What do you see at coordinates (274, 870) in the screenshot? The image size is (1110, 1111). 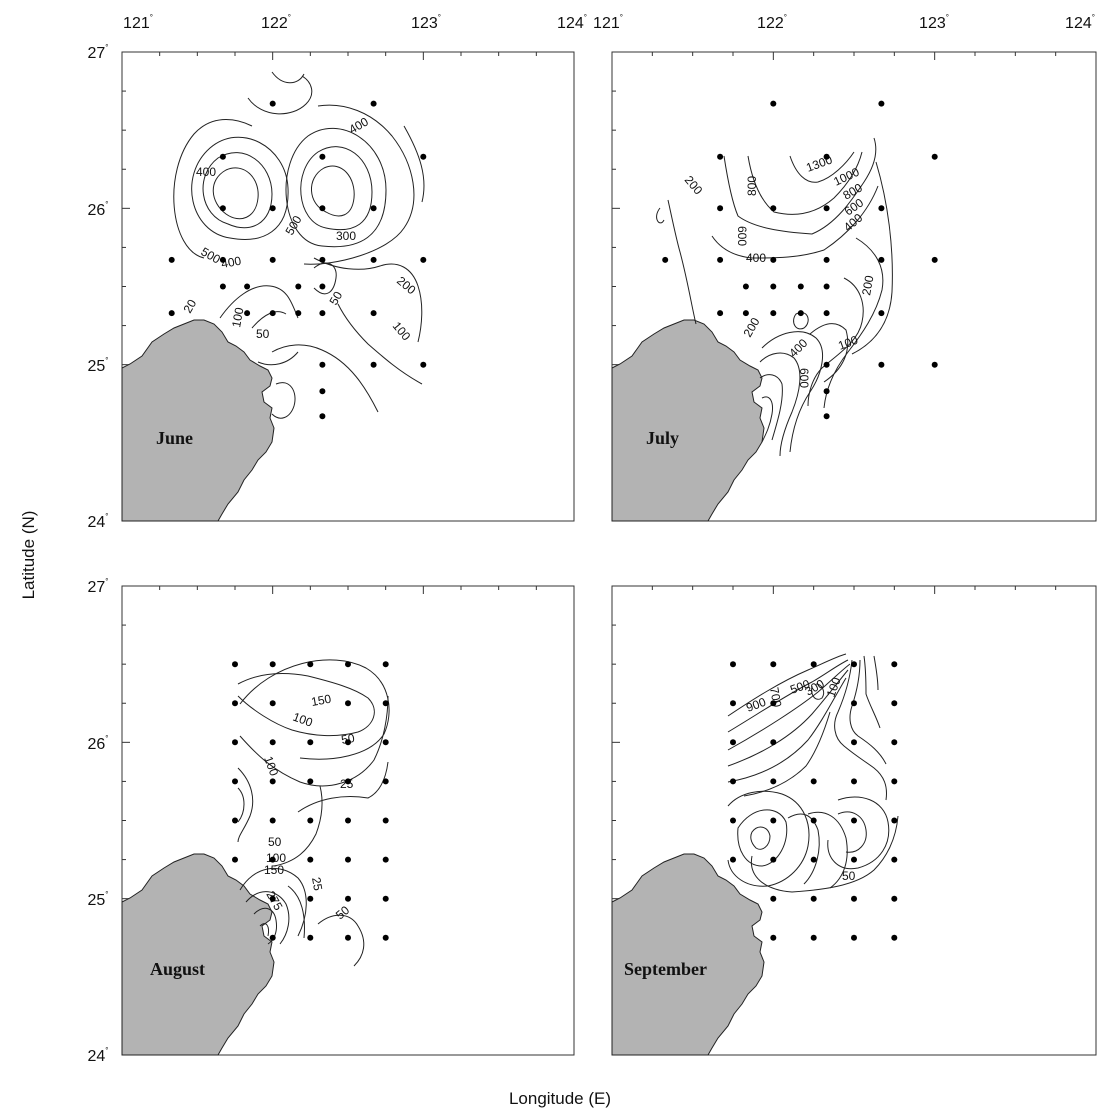 I see `contour-label: 150` at bounding box center [274, 870].